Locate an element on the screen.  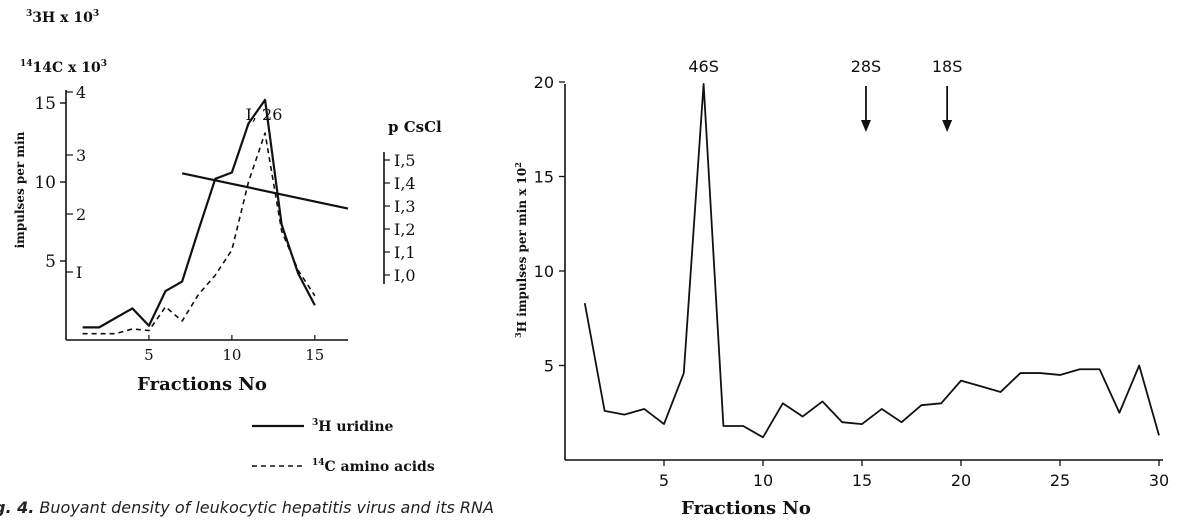
right-x-tick-label: 30 is located at coordinates (1159, 480).